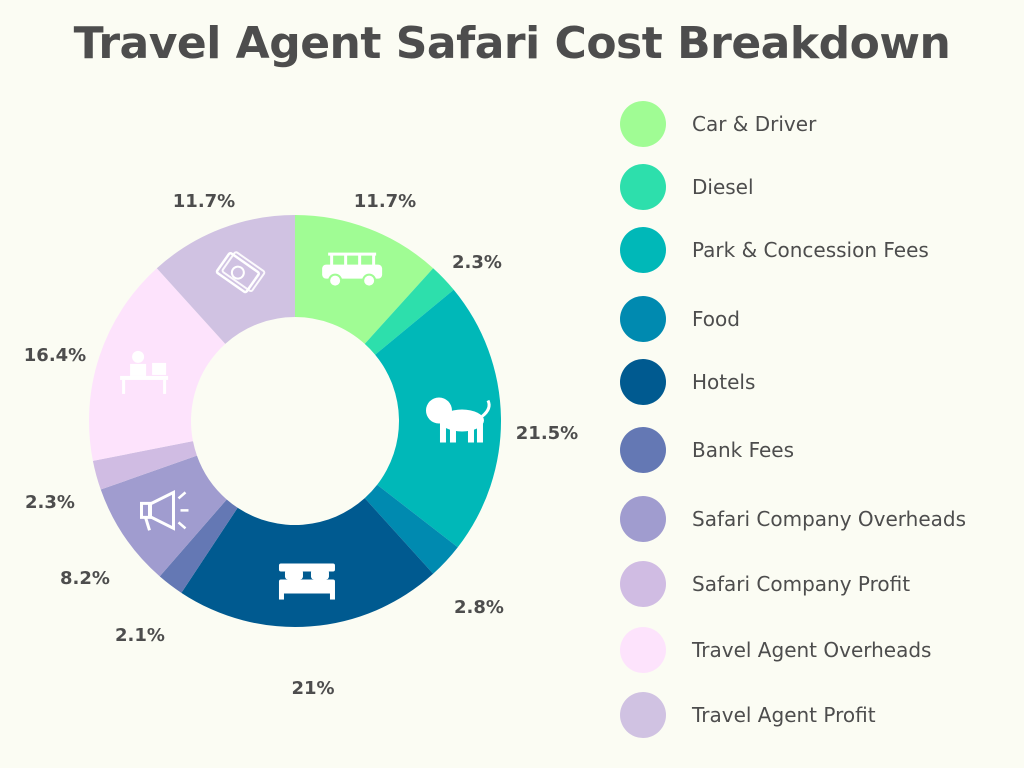 Image resolution: width=1024 pixels, height=768 pixels. Describe the element at coordinates (724, 382) in the screenshot. I see `legend-label: Hotels` at that location.